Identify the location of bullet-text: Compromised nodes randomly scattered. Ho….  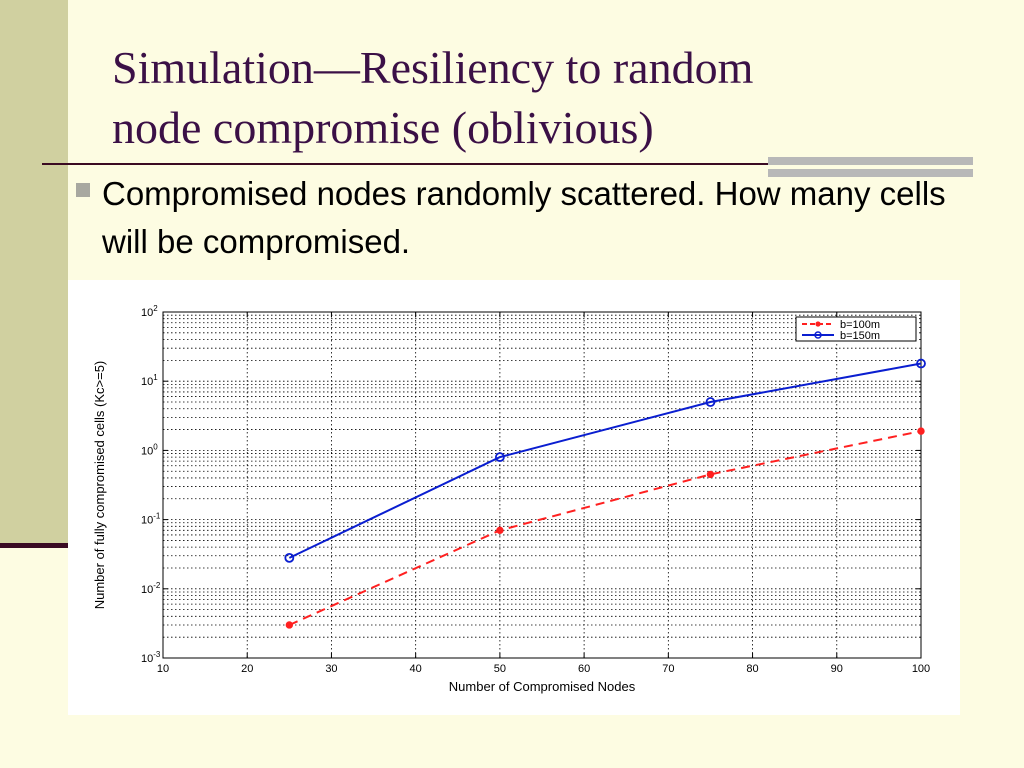
(524, 217).